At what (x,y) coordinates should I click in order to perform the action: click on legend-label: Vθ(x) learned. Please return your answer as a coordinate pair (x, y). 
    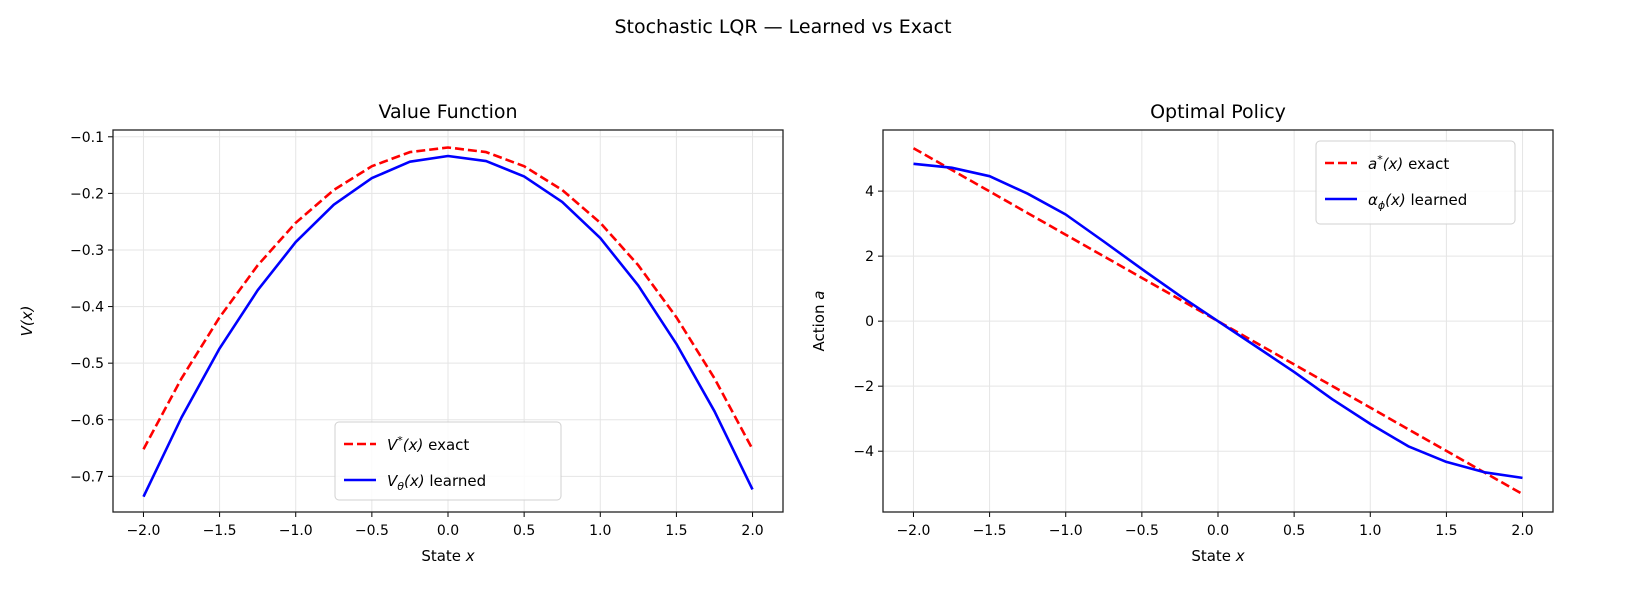
    Looking at the image, I should click on (436, 482).